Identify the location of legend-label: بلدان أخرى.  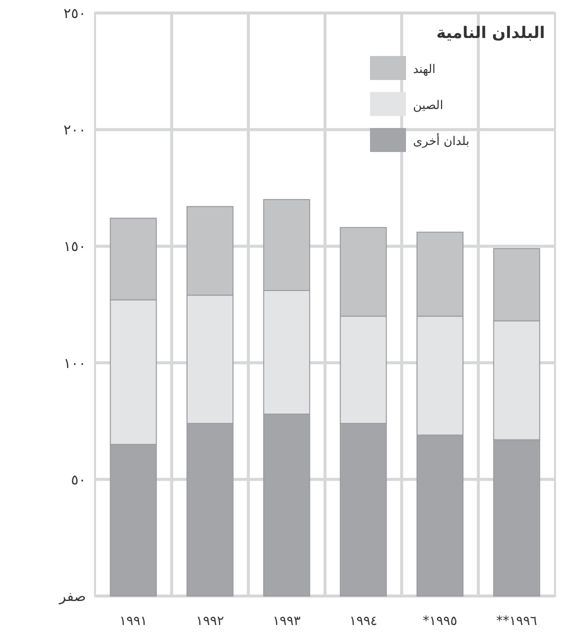
(441, 140).